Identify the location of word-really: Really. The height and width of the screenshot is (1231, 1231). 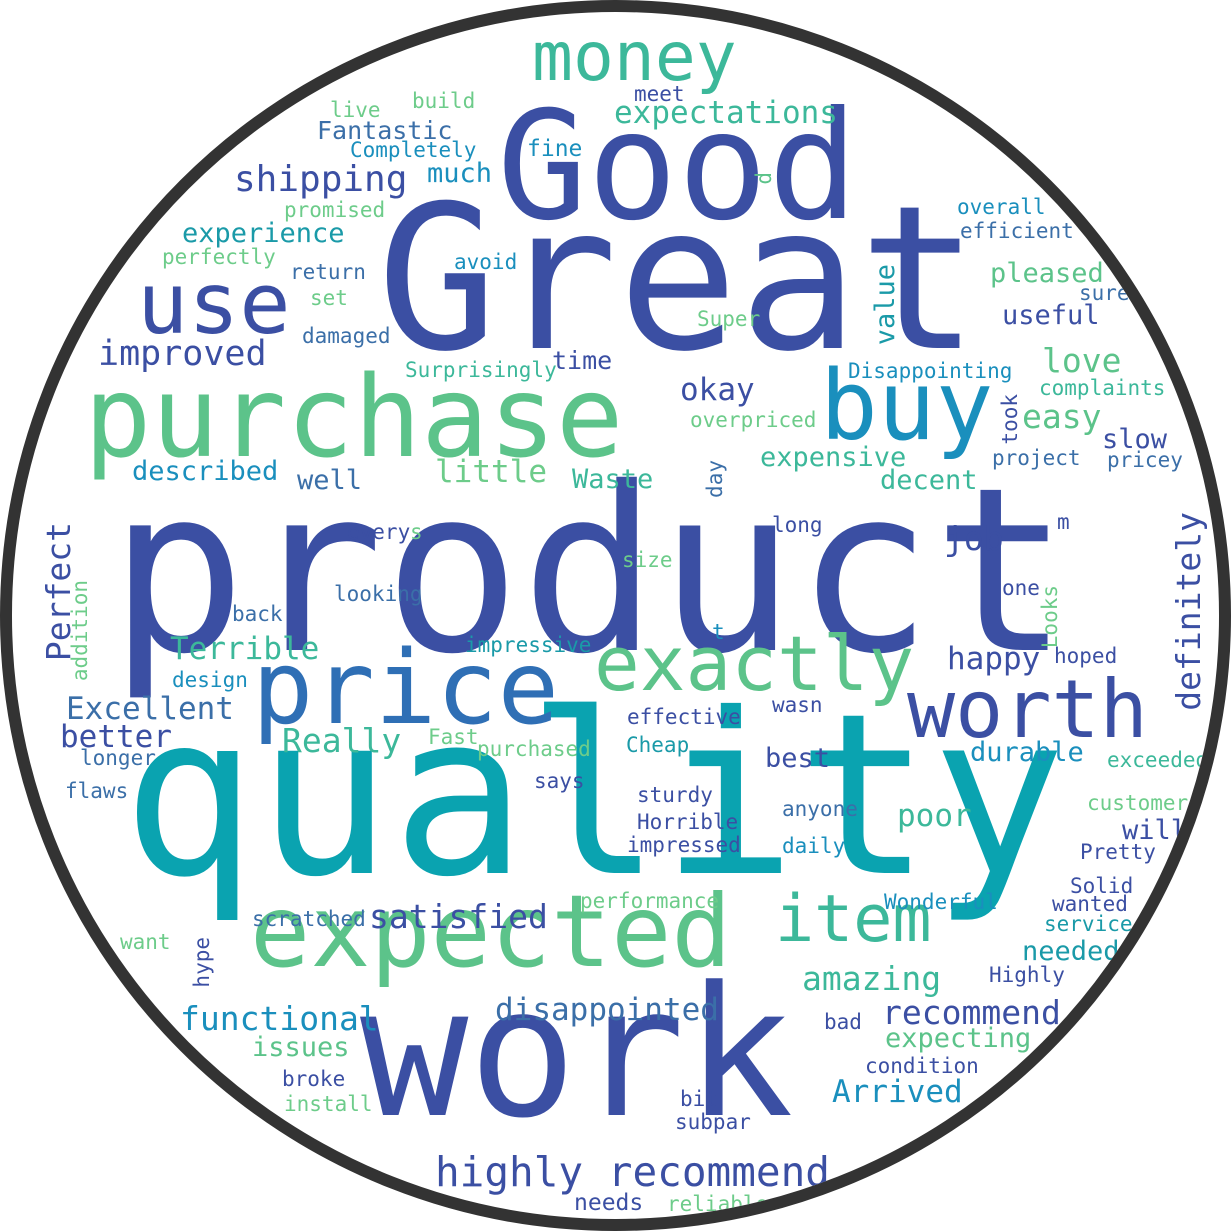
(342, 740).